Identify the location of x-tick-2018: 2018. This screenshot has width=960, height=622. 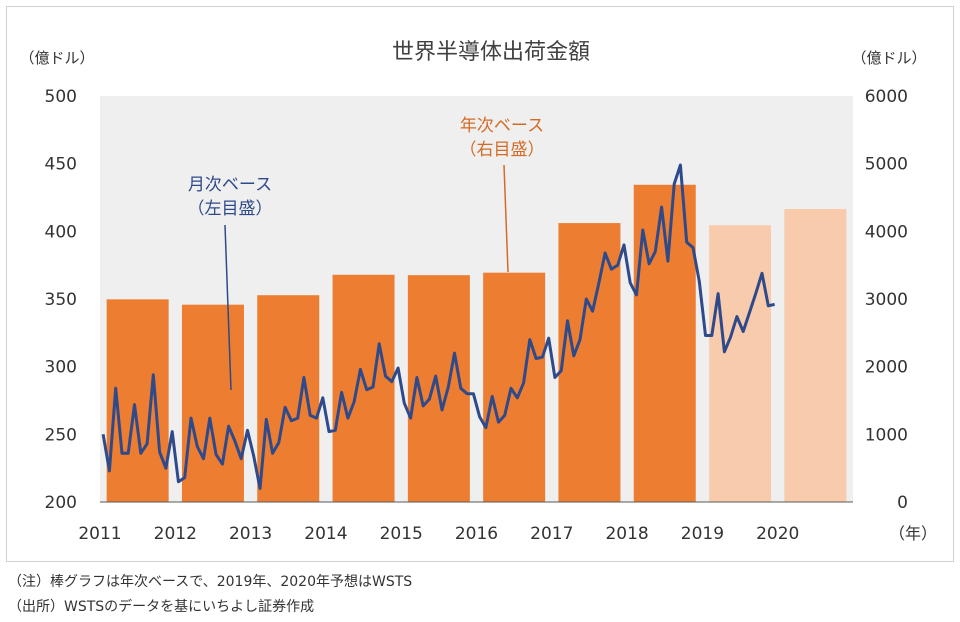
(626, 534).